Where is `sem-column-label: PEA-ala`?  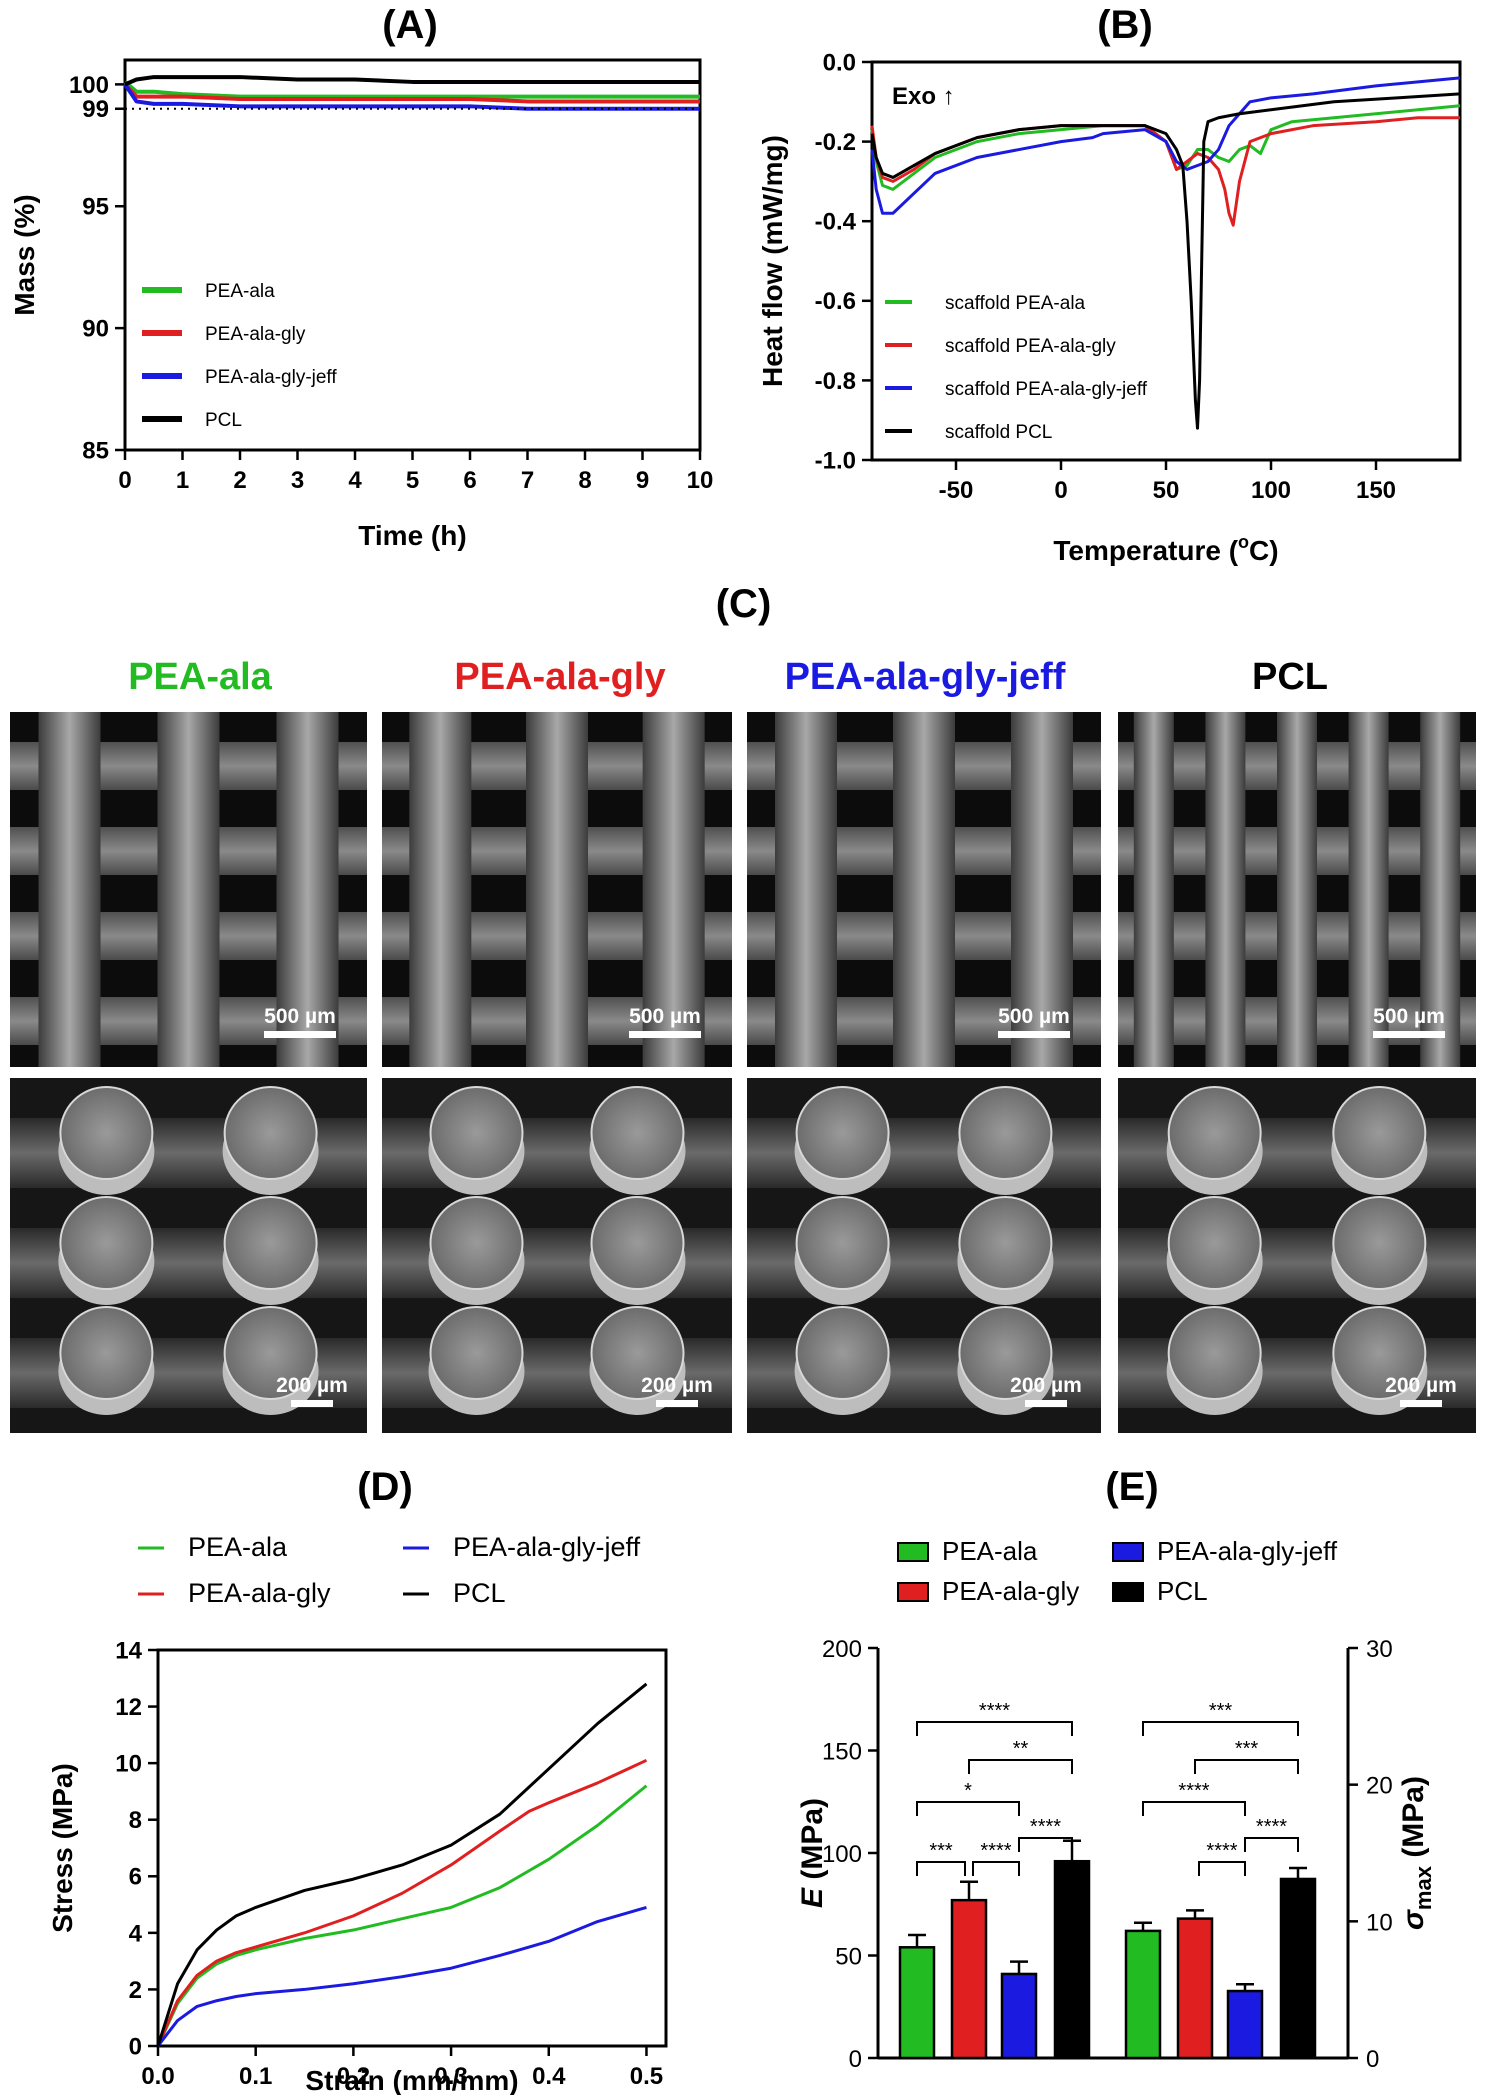
sem-column-label: PEA-ala is located at coordinates (200, 677).